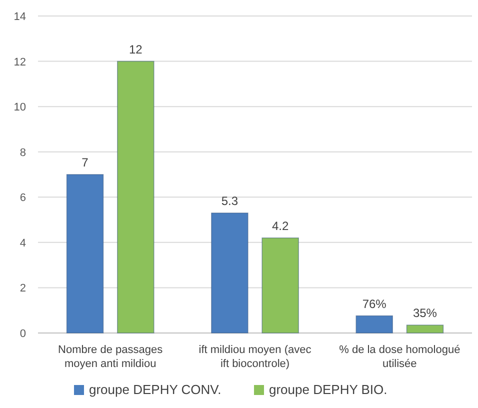 This screenshot has height=408, width=478. What do you see at coordinates (20, 17) in the screenshot?
I see `y-tick-label: 14` at bounding box center [20, 17].